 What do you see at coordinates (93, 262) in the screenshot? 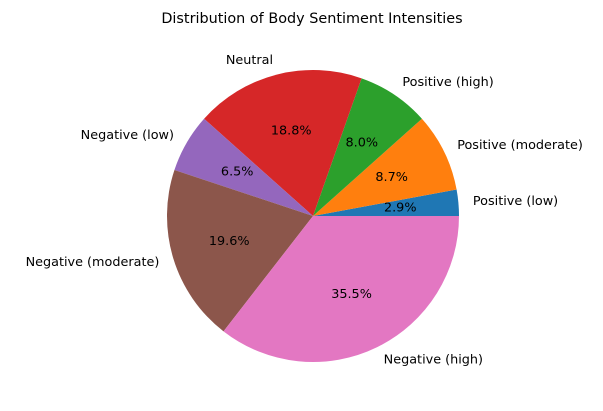
I see `slice-label-negative-moderate: Negative (moderate)` at bounding box center [93, 262].